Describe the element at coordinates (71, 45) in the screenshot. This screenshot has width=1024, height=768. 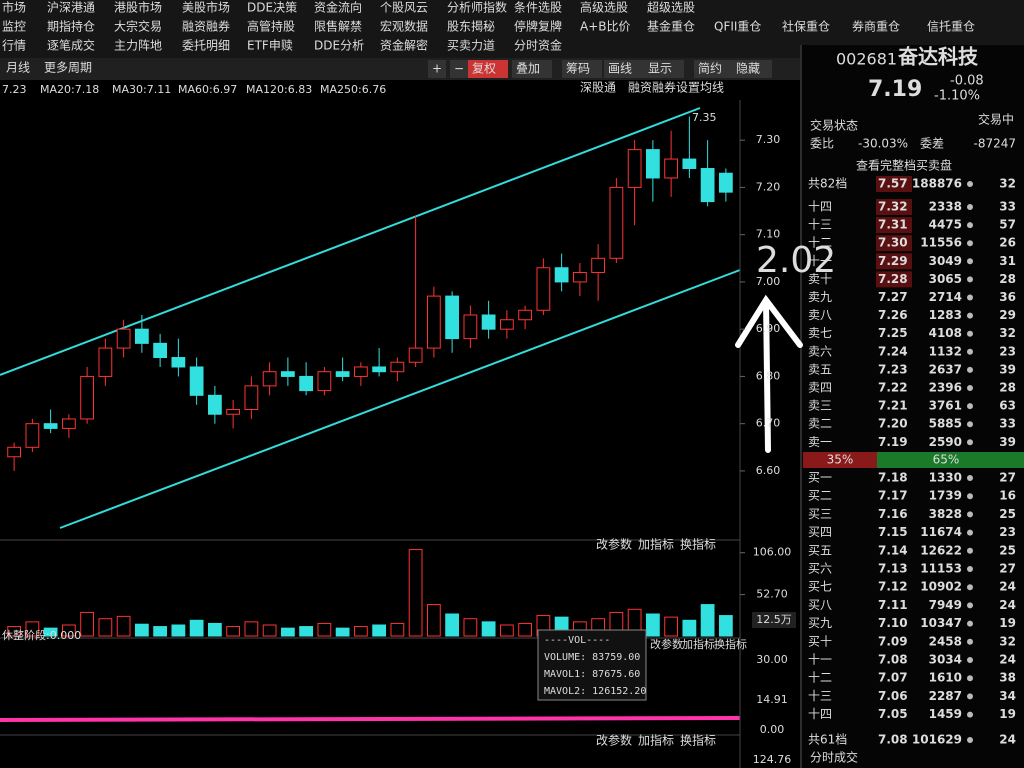
I see `menu-item: 逐笔成交` at that location.